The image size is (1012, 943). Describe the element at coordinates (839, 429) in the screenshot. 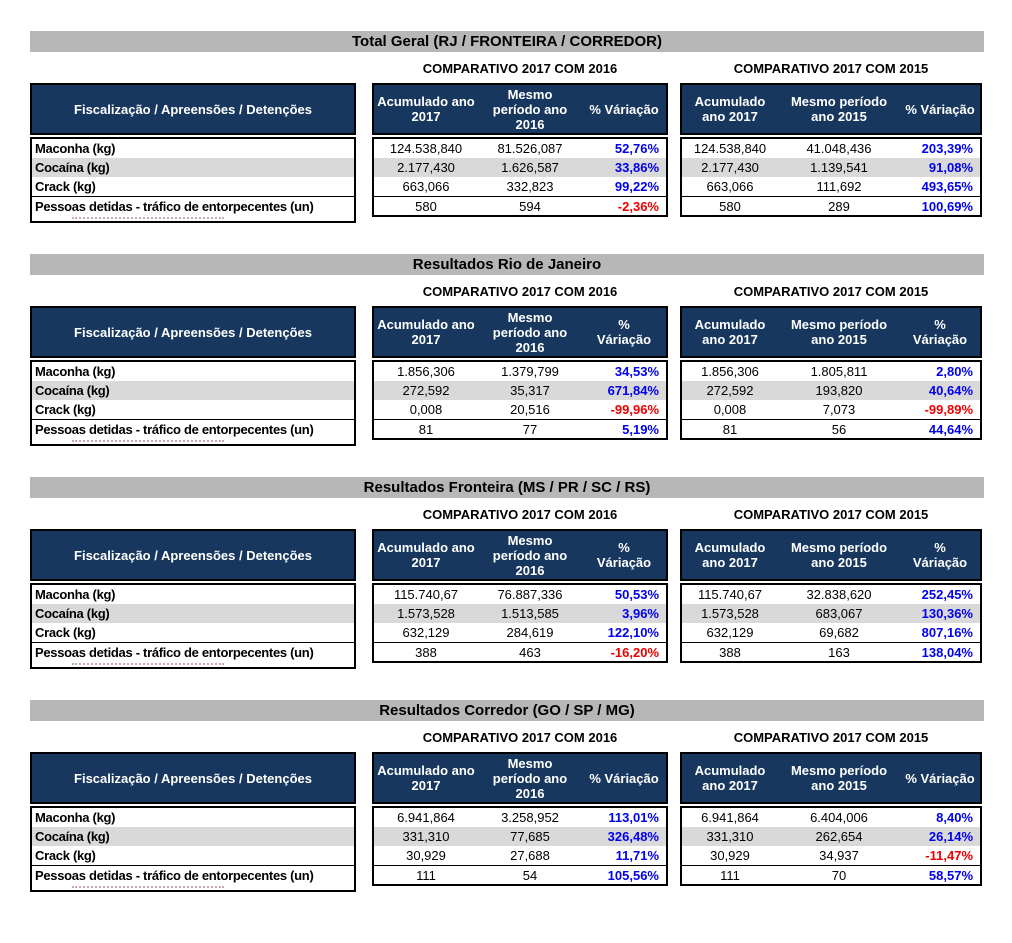

I see `value-prev: 56` at that location.